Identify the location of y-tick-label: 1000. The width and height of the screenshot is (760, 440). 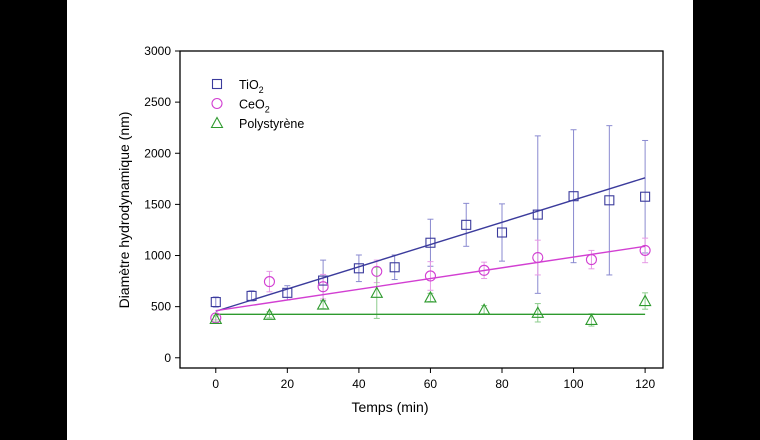
(157, 256).